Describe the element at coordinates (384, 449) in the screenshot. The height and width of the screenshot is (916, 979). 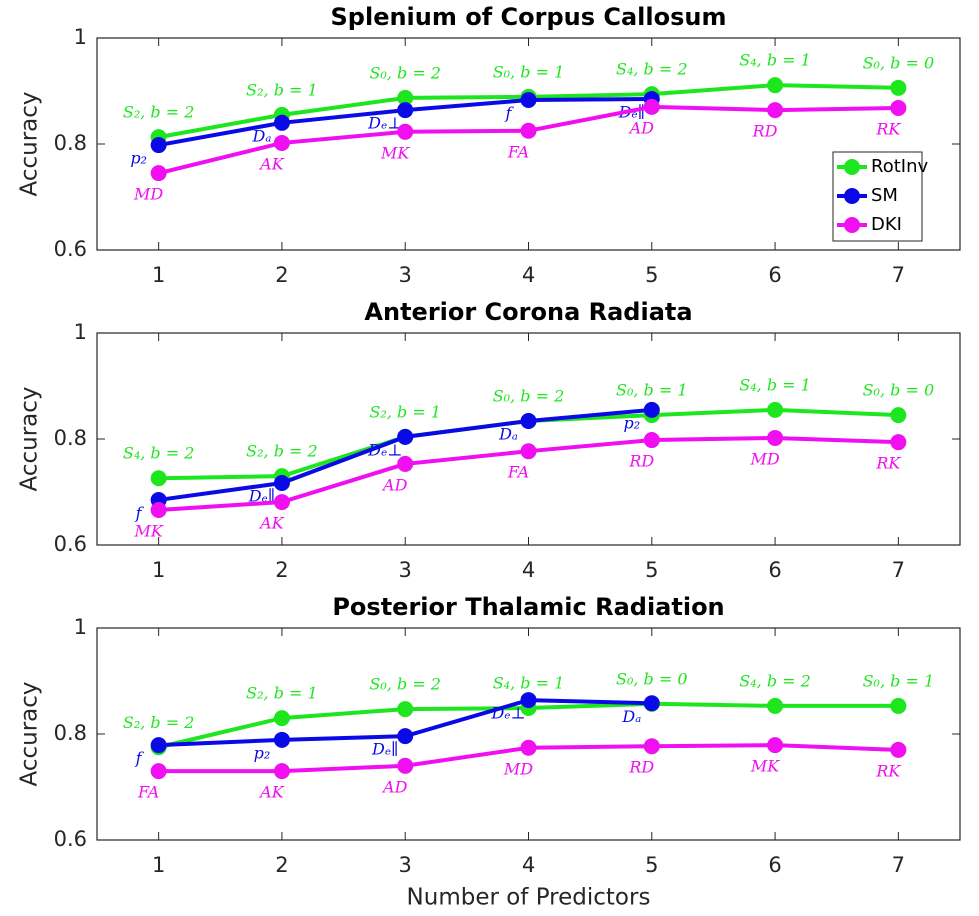
I see `point-label: Dₑ⊥` at that location.